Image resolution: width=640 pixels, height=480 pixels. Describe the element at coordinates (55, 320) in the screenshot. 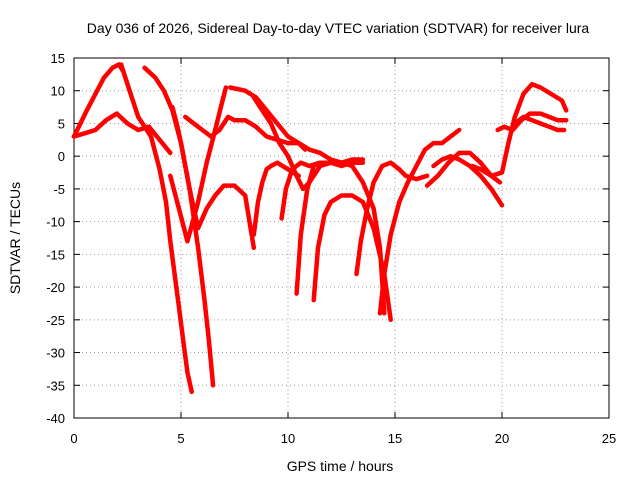

I see `y-tick-label: -25` at that location.